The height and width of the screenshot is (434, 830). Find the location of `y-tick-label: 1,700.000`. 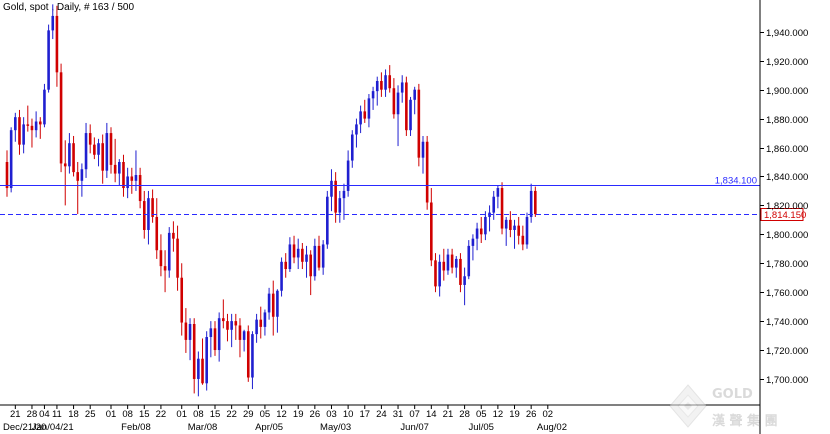

y-tick-label: 1,700.000 is located at coordinates (787, 380).